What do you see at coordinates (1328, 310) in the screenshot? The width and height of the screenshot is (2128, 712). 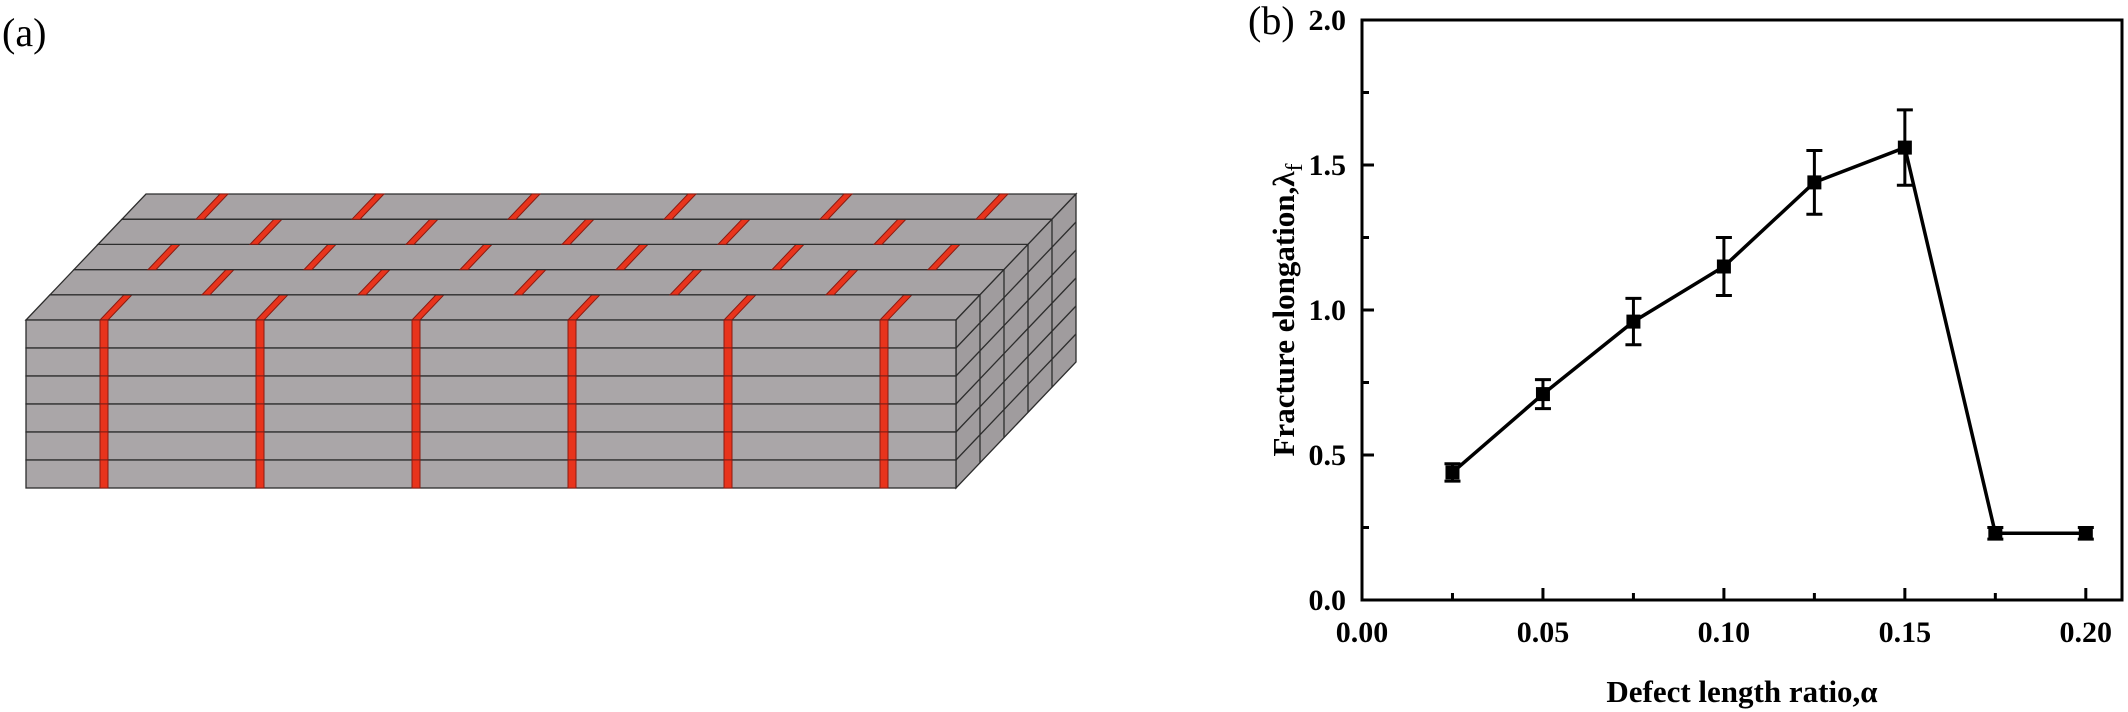 I see `y-tick-label: 1.0` at bounding box center [1328, 310].